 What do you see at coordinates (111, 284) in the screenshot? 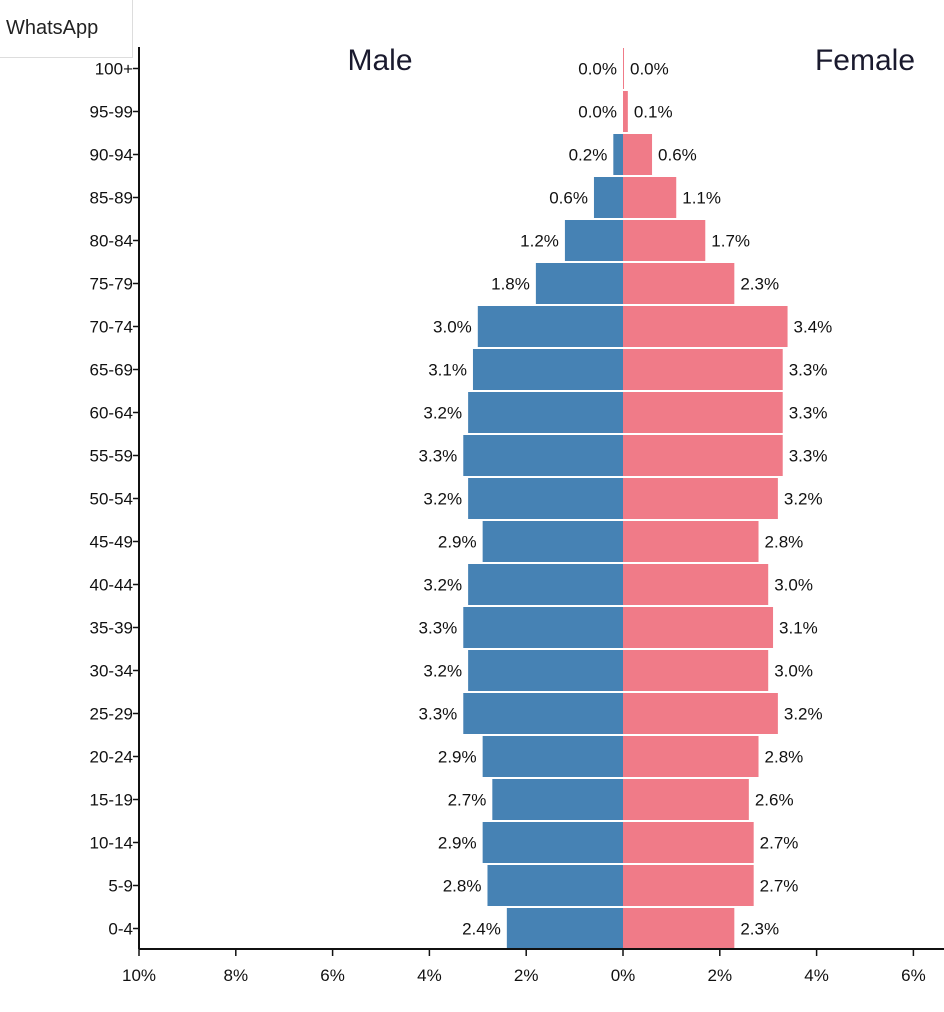
I see `age-group-label: 75-79` at bounding box center [111, 284].